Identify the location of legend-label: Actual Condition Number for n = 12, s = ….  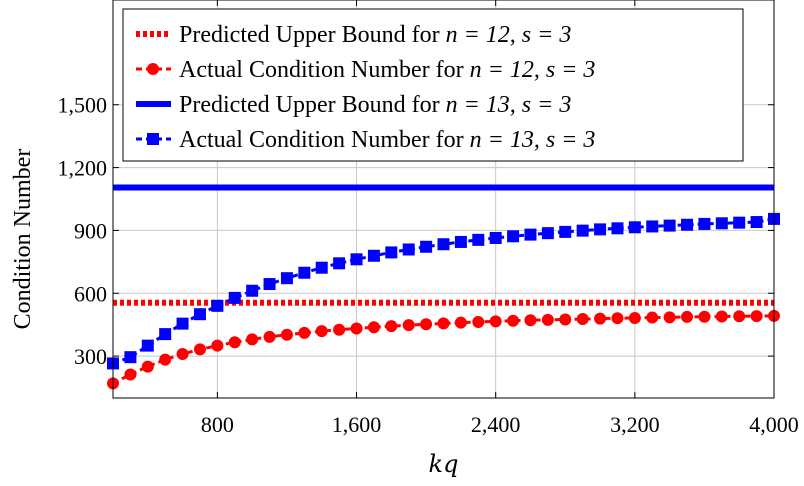
(387, 70).